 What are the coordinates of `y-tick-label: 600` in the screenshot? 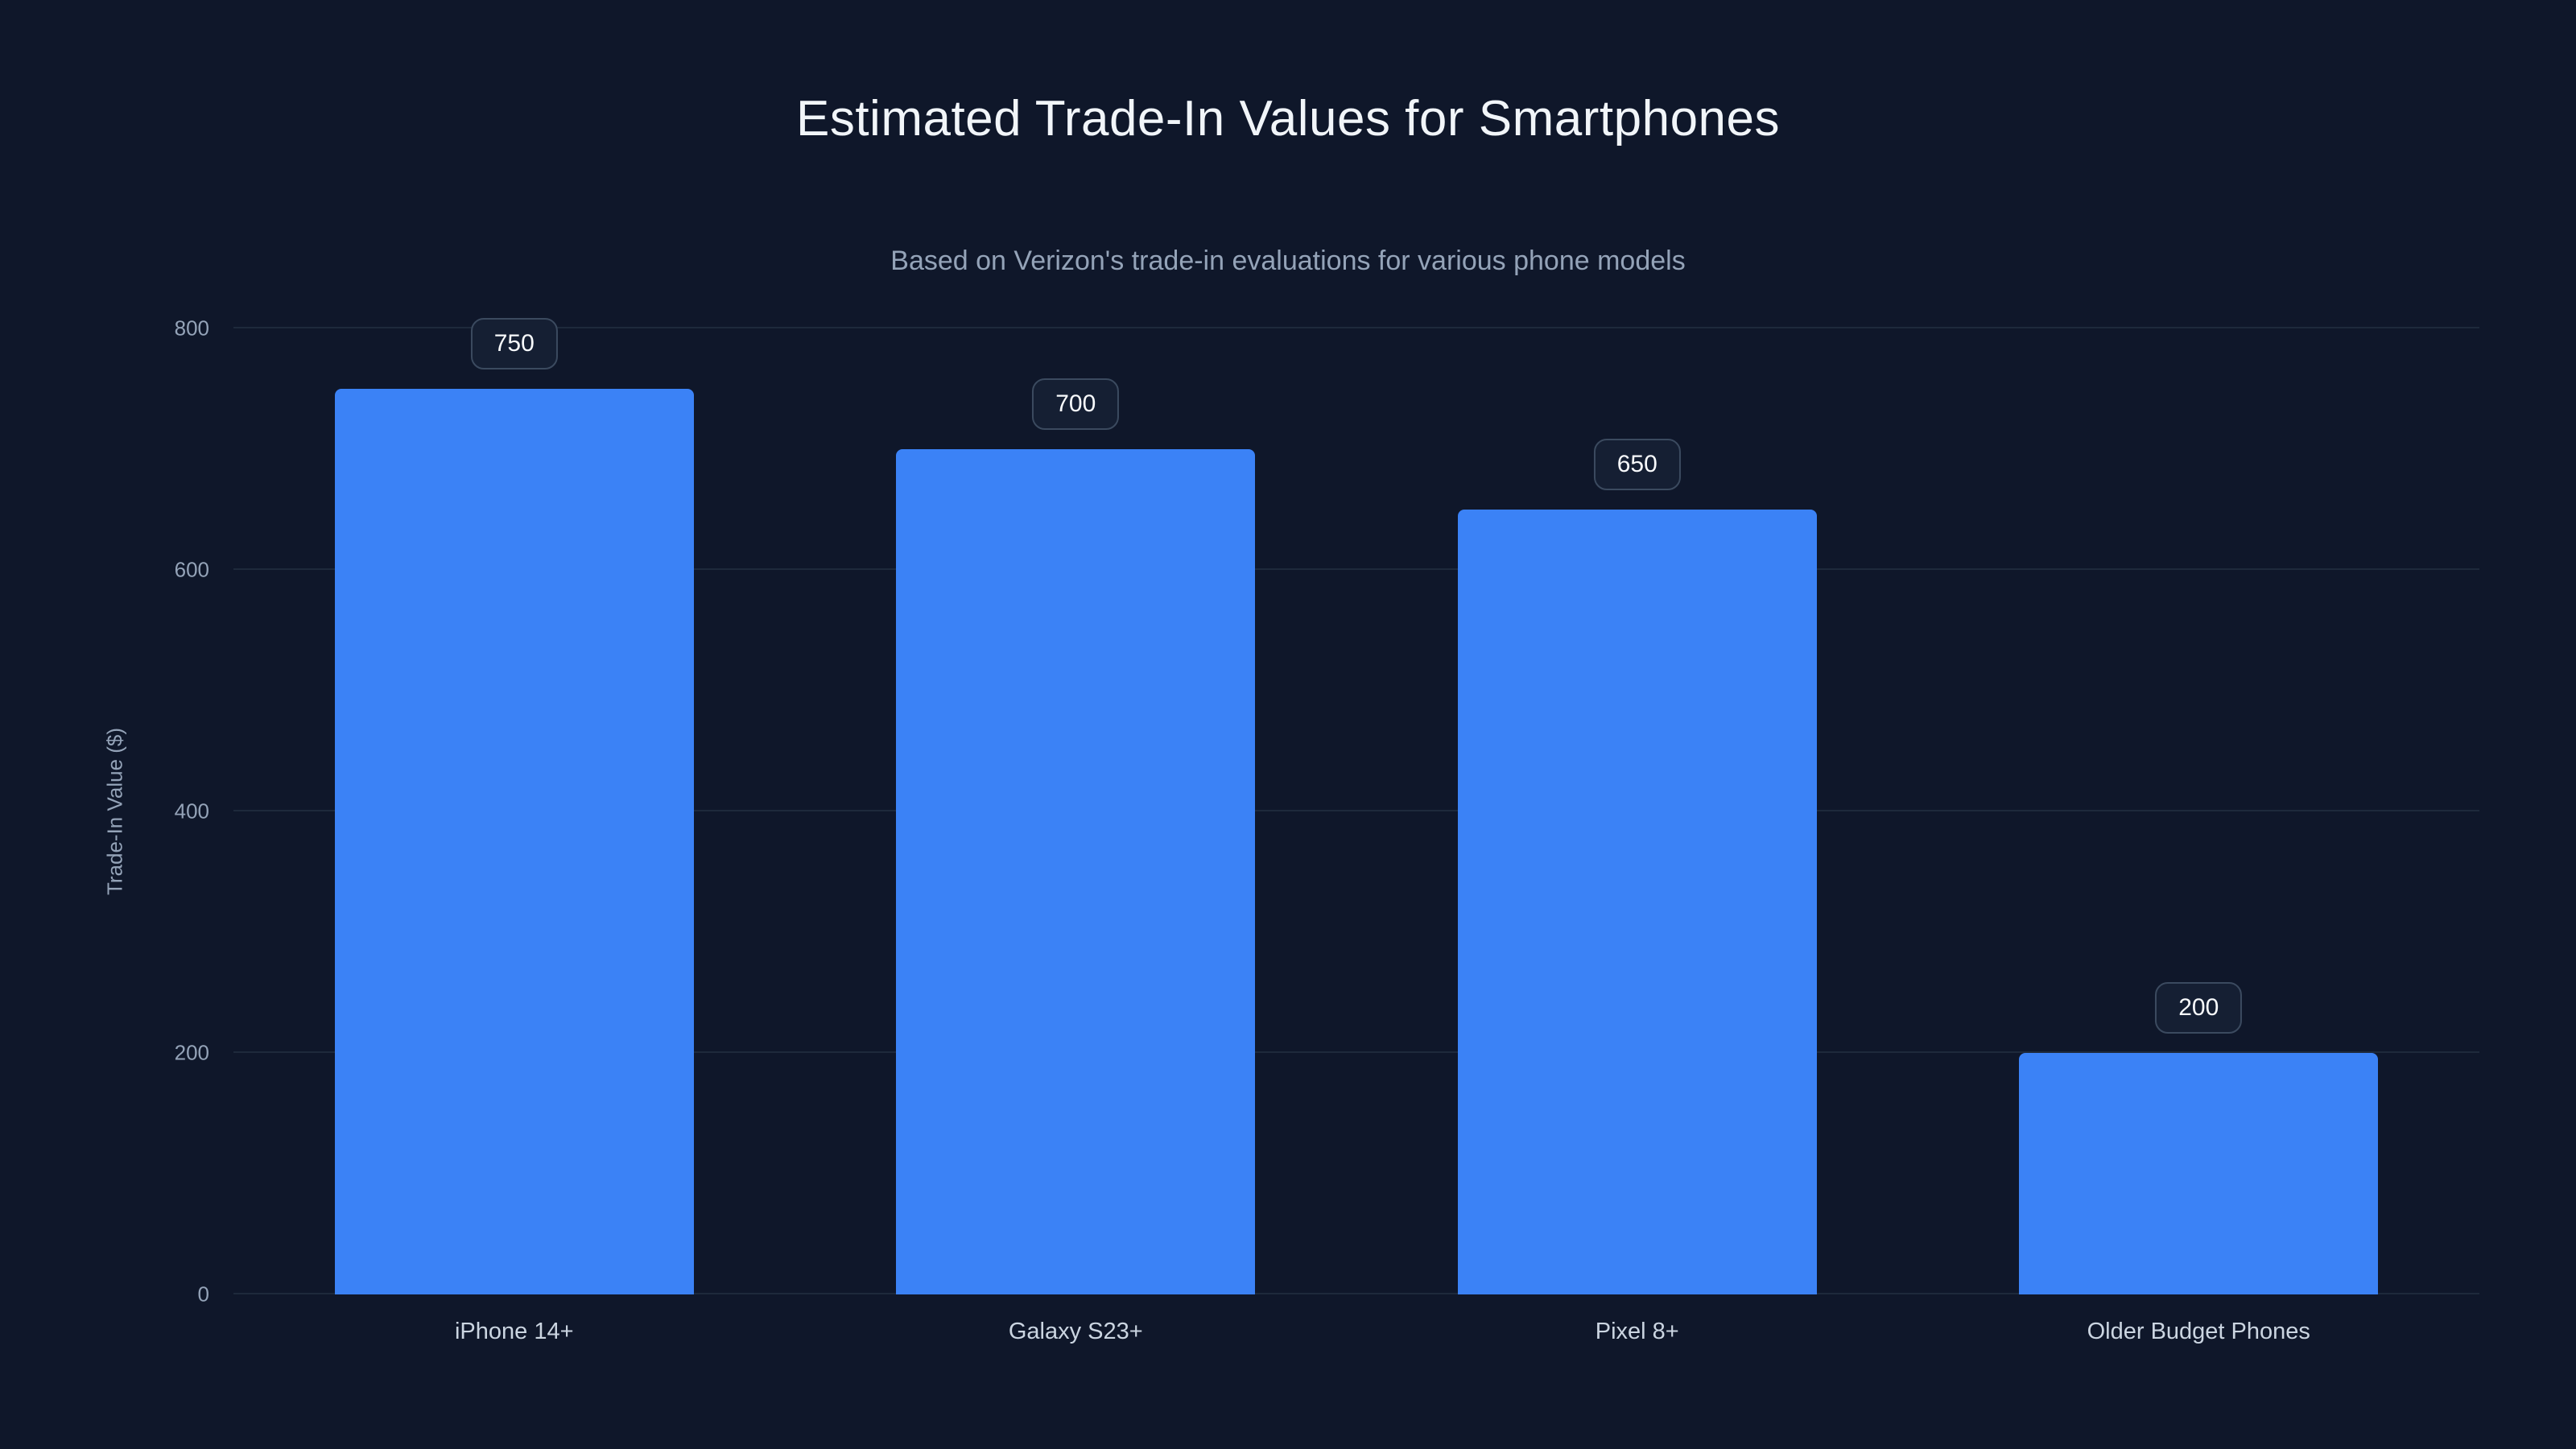 It's located at (191, 569).